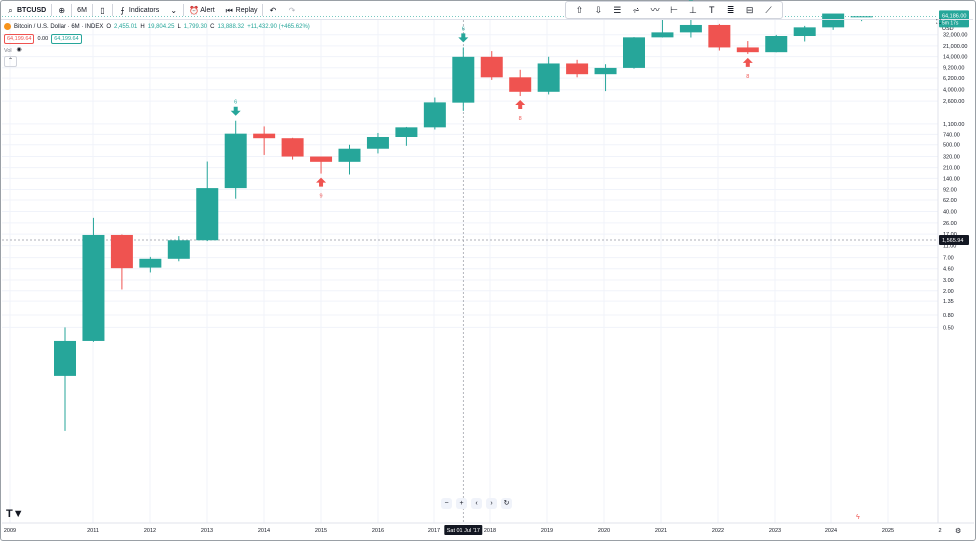 This screenshot has height=541, width=976. I want to click on minus-icon: −, so click(446, 503).